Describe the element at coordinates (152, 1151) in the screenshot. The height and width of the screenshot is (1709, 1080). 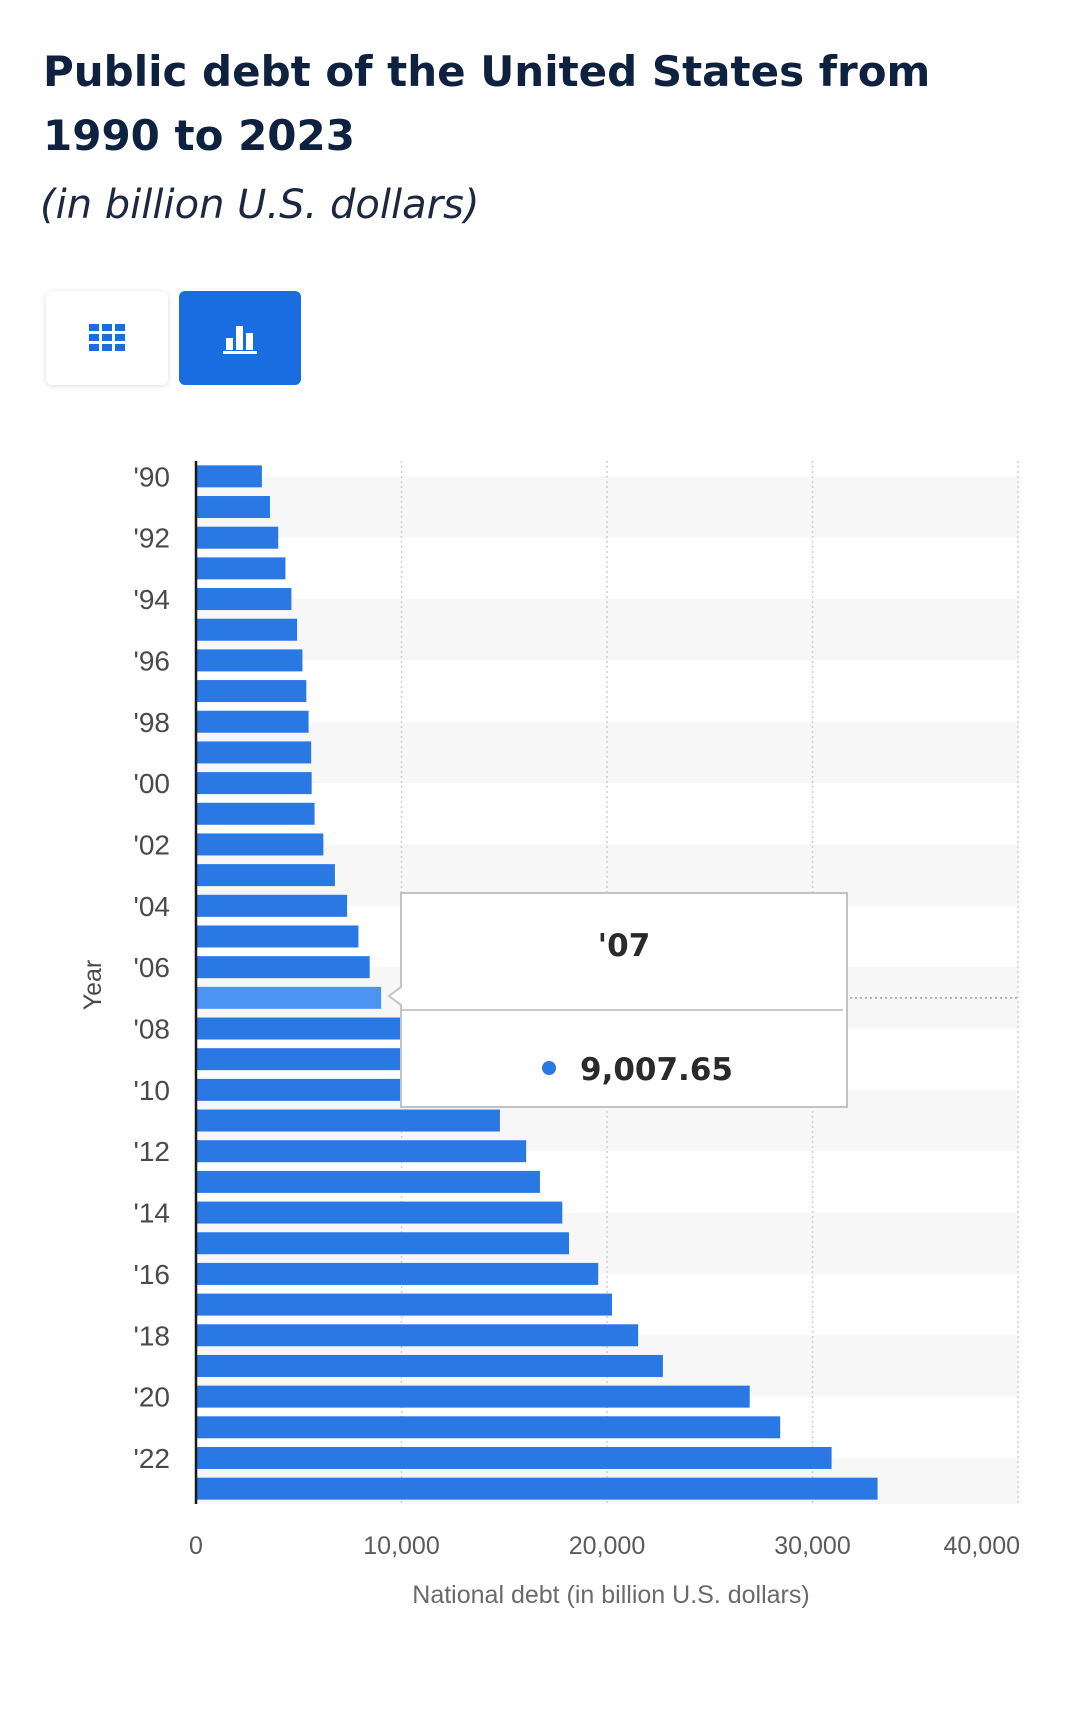
I see `y-tick-label: '12` at that location.